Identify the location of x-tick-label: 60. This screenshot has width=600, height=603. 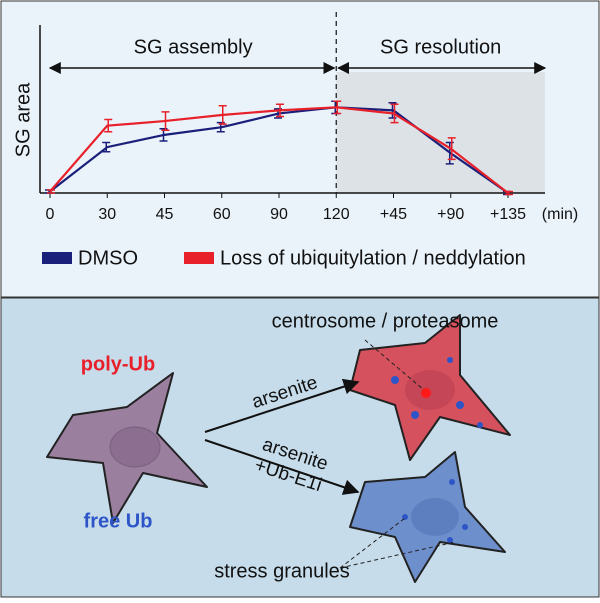
(222, 214).